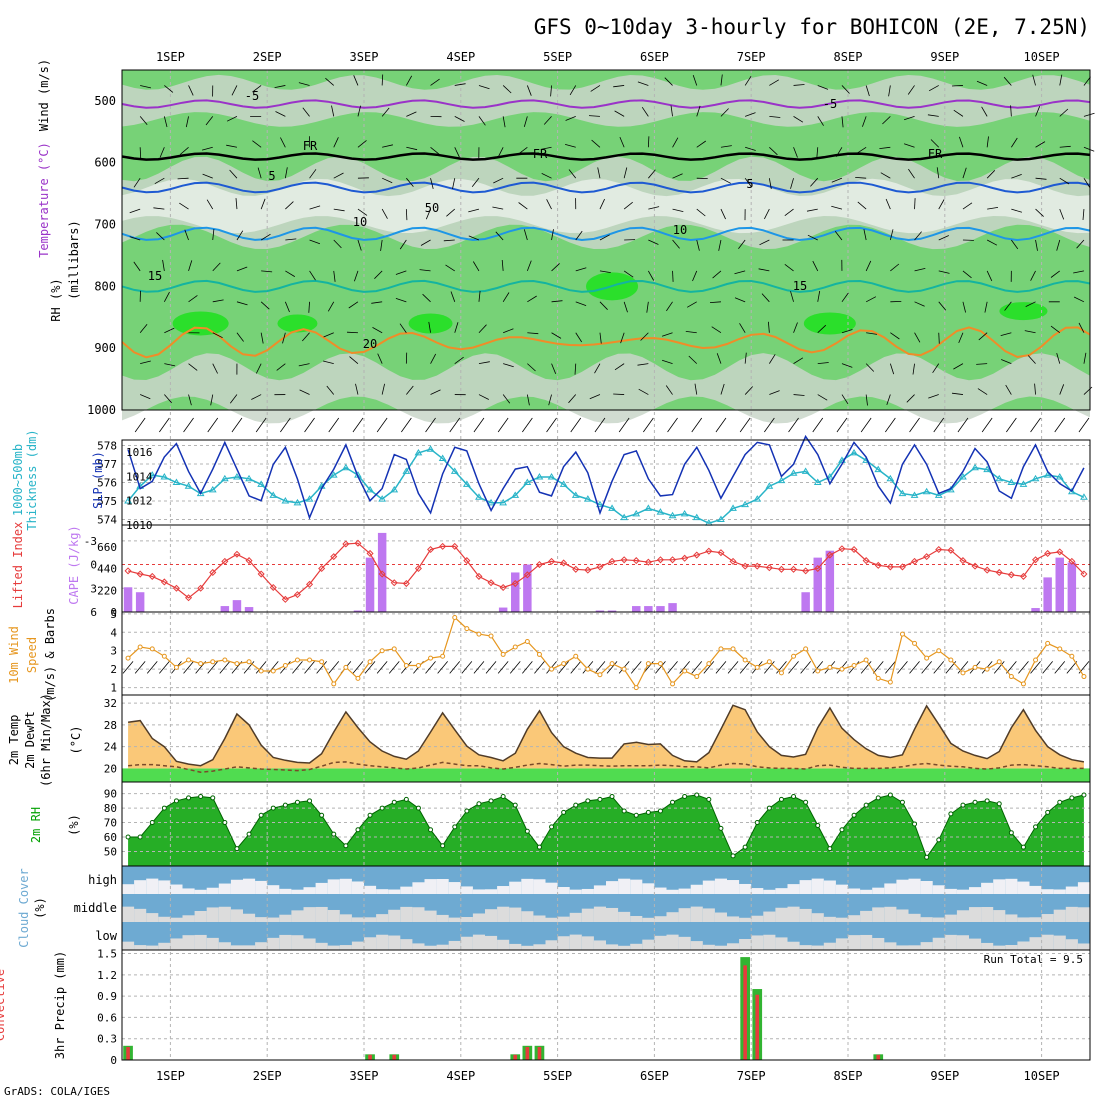 The height and width of the screenshot is (1100, 1100). What do you see at coordinates (46, 740) in the screenshot?
I see `ylabel-temp-c: (6hr Min/Max)` at bounding box center [46, 740].